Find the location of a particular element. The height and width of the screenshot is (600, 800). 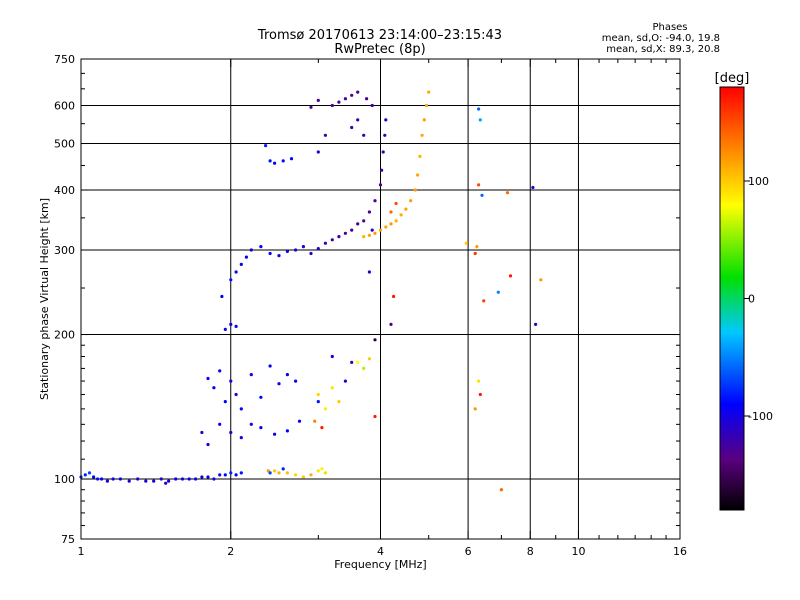

y-tick-label: 75 is located at coordinates (68, 539).